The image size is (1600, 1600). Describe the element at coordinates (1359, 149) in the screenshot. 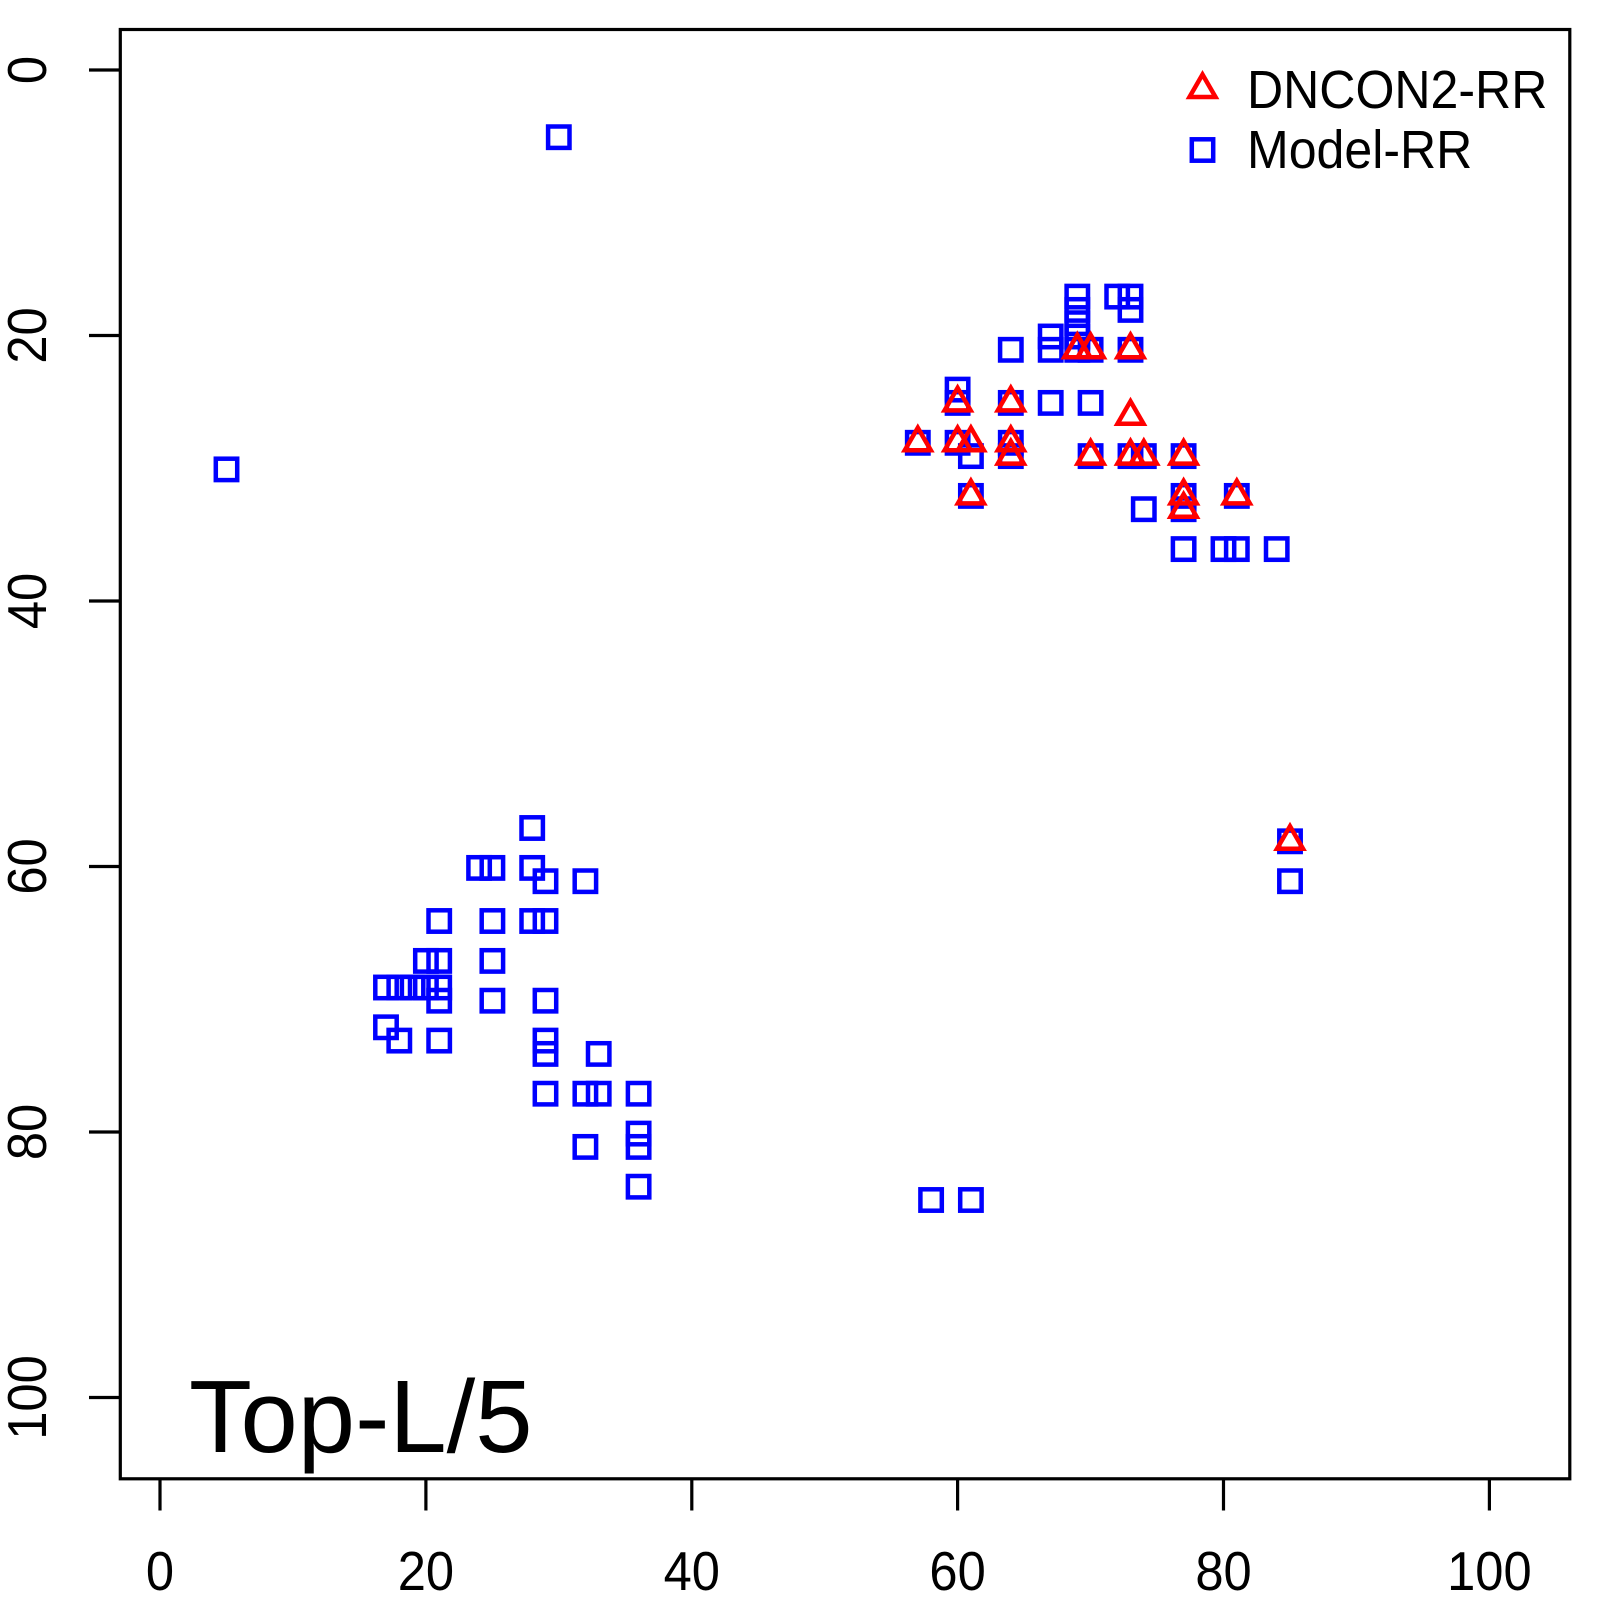

I see `svg-text: Model-RR` at that location.